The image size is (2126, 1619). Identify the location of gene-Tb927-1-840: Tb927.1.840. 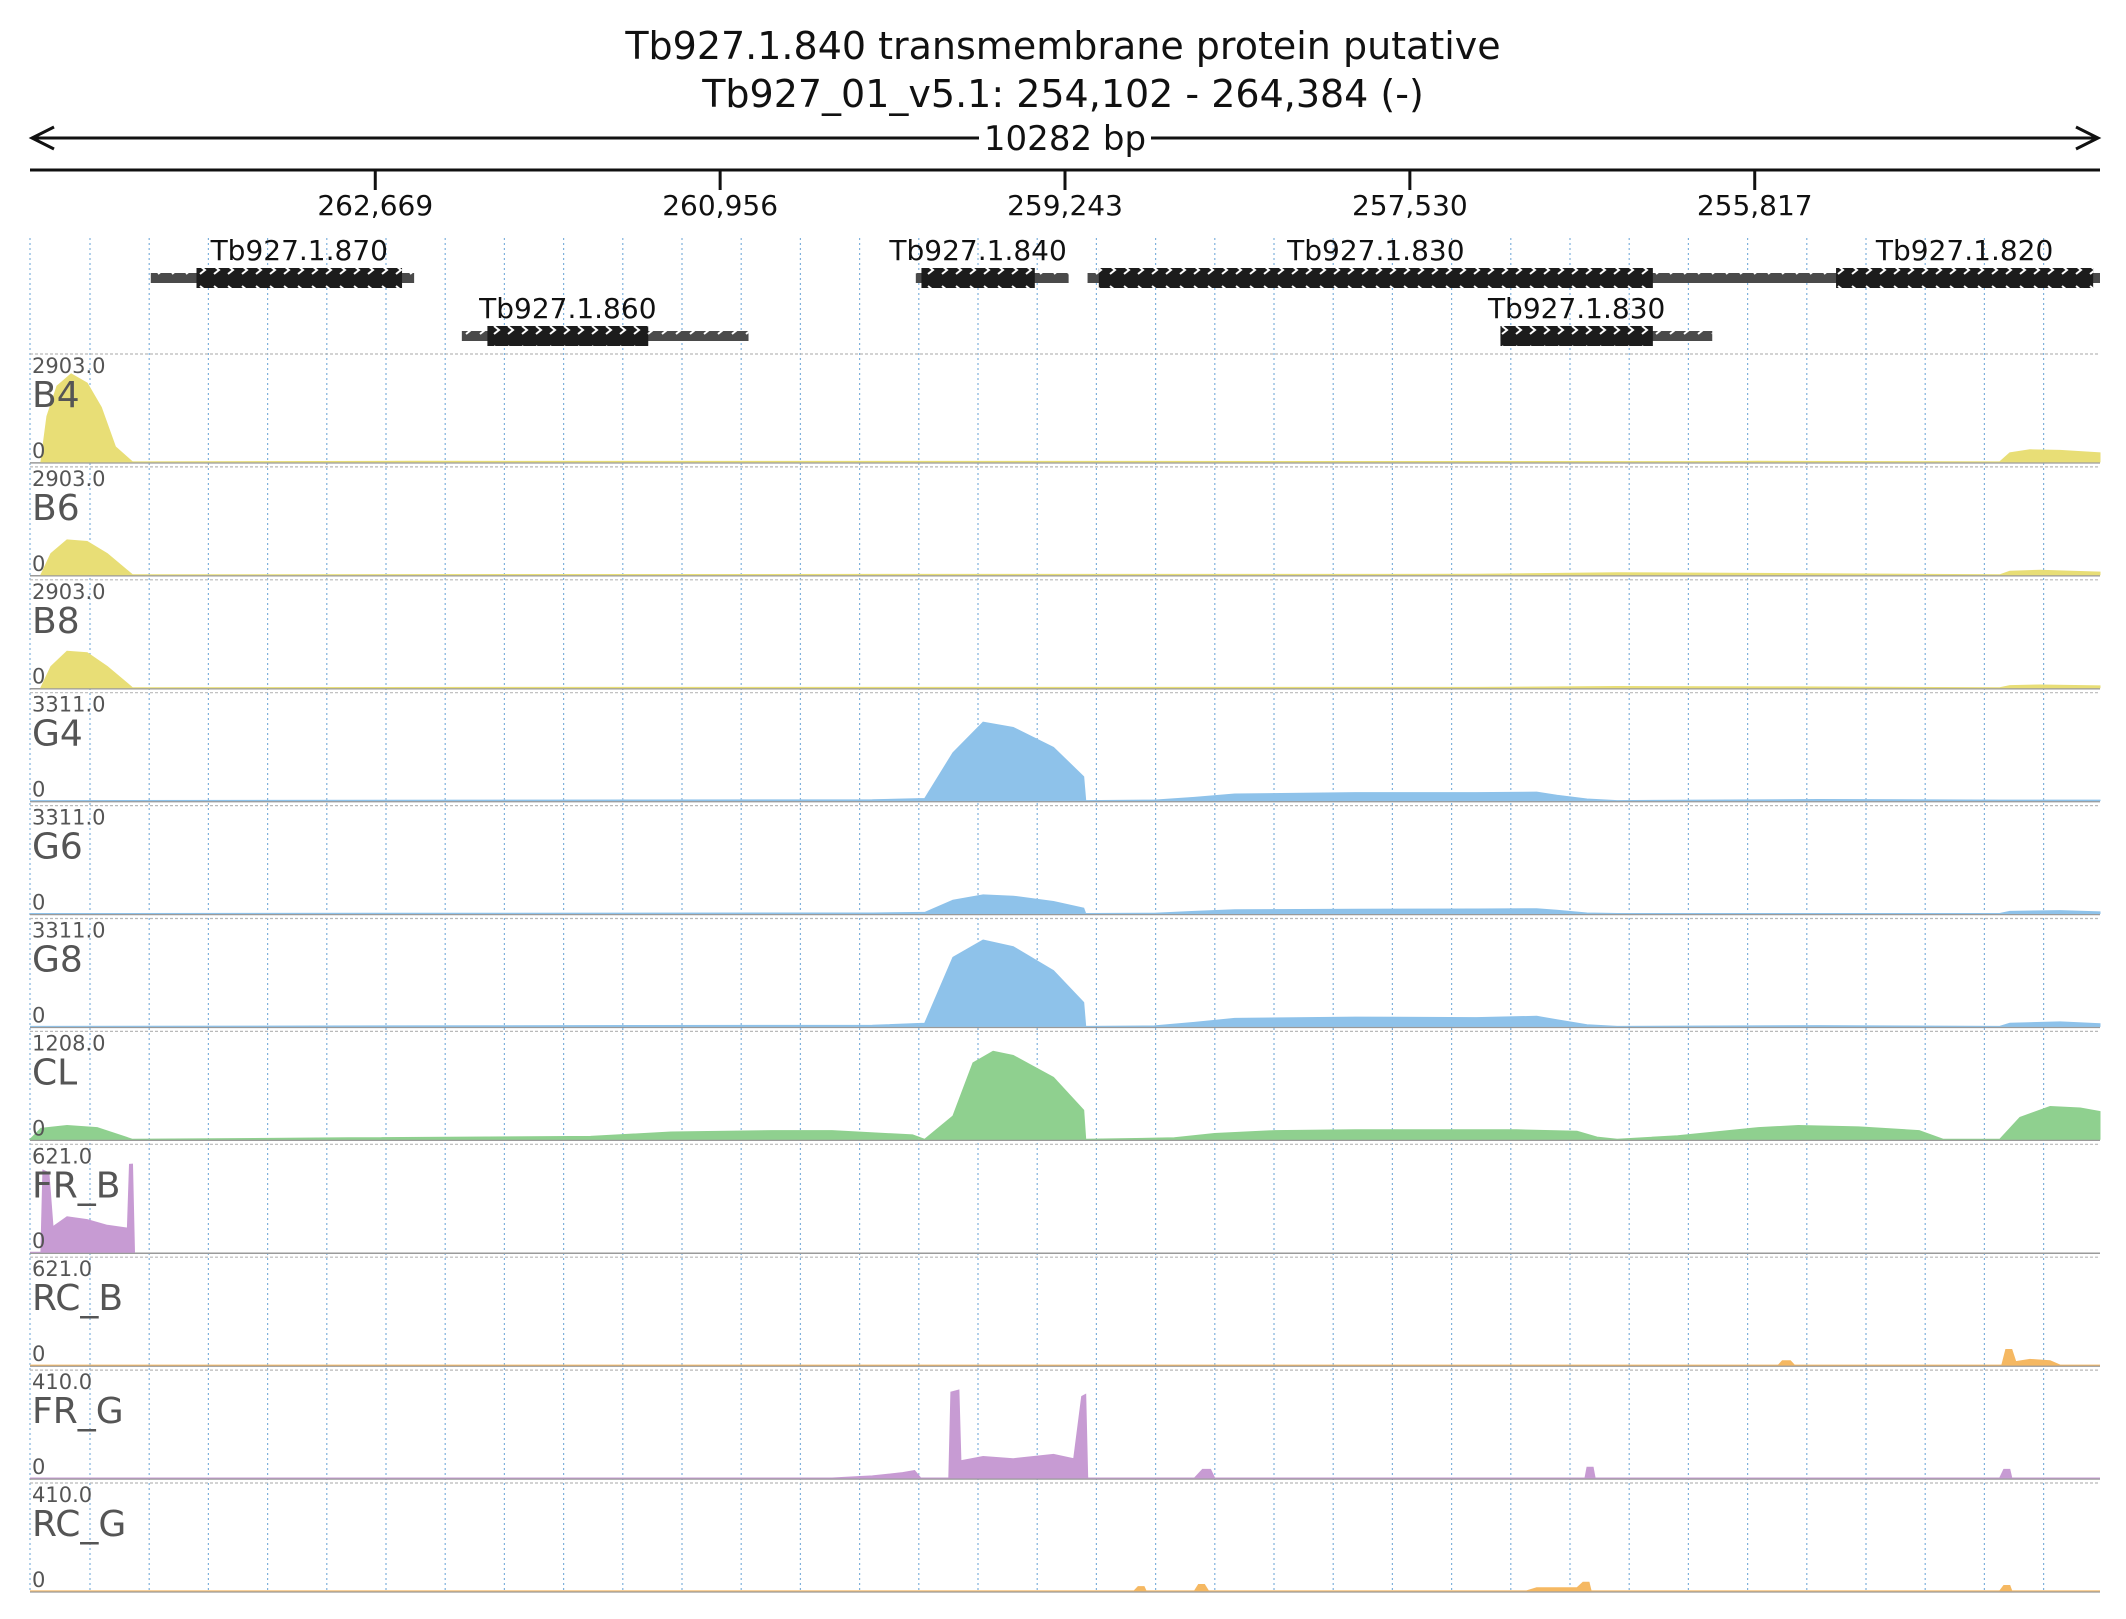
(978, 261).